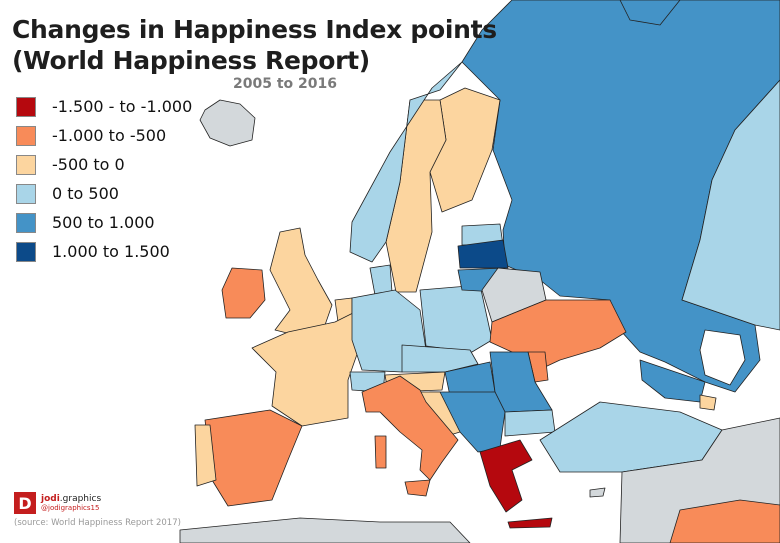 This screenshot has height=543, width=780. I want to click on legend-item: 0 to 500, so click(104, 193).